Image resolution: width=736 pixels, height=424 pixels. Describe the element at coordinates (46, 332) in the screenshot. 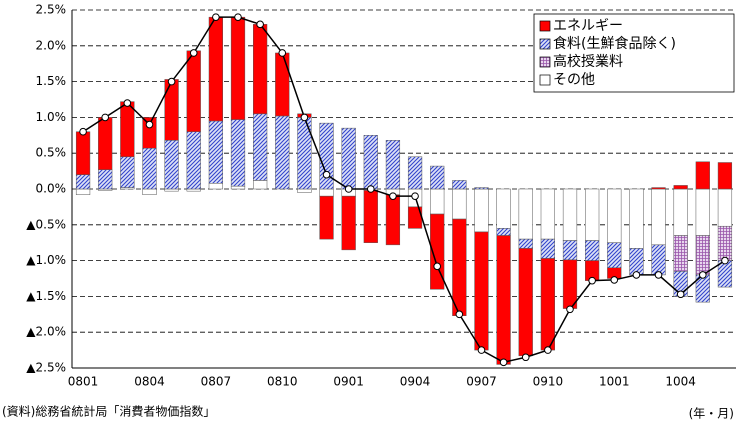

I see `y-tick-label: ▲2.0%` at that location.